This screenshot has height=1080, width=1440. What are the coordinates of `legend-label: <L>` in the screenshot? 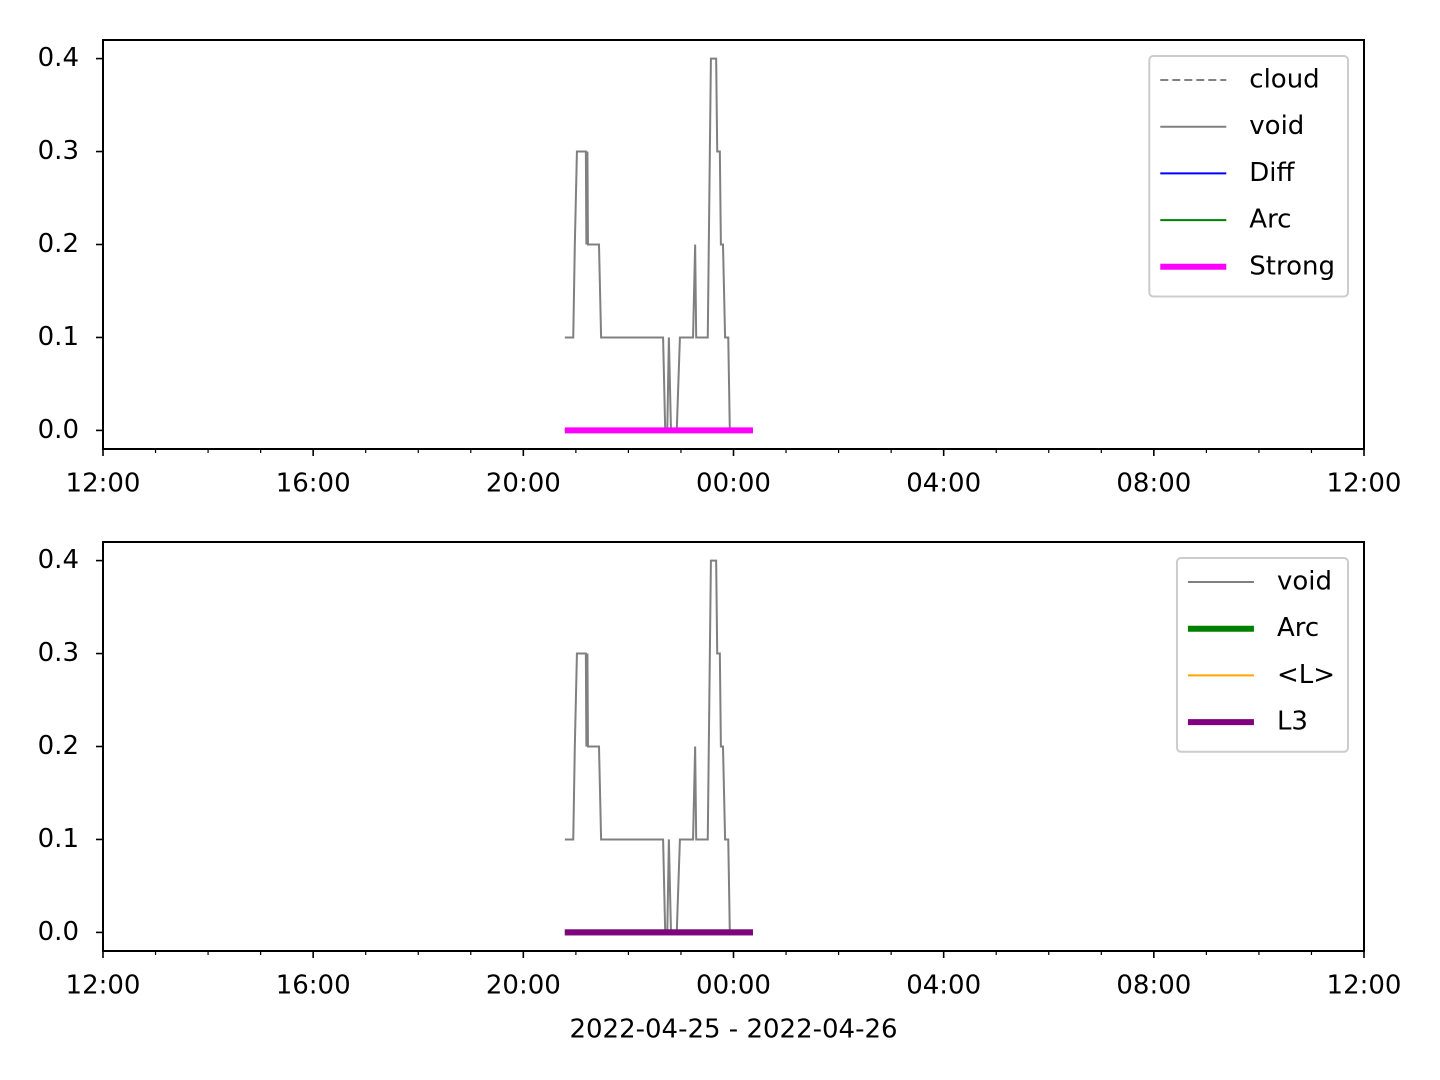 It's located at (1306, 675).